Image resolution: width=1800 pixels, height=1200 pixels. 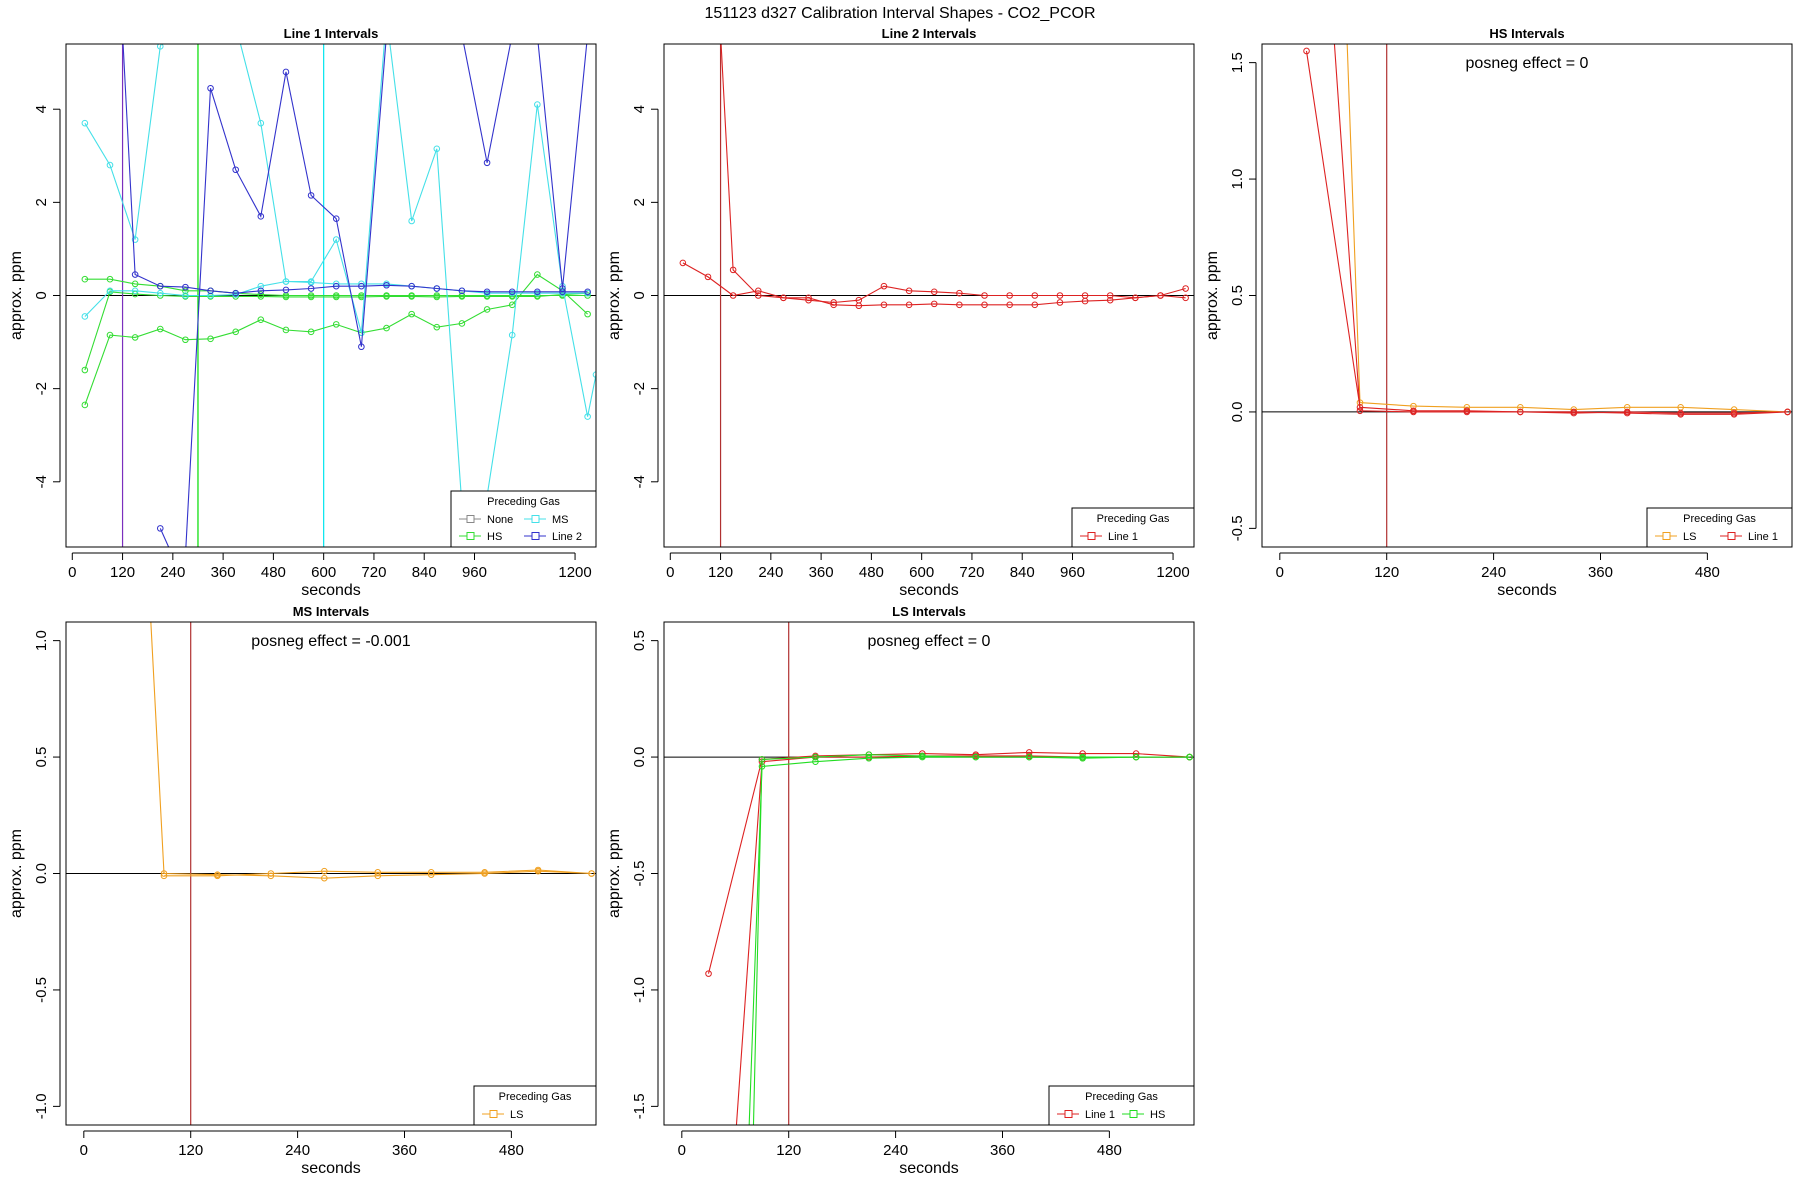 What do you see at coordinates (516, 1115) in the screenshot?
I see `legend-entry-label: LS` at bounding box center [516, 1115].